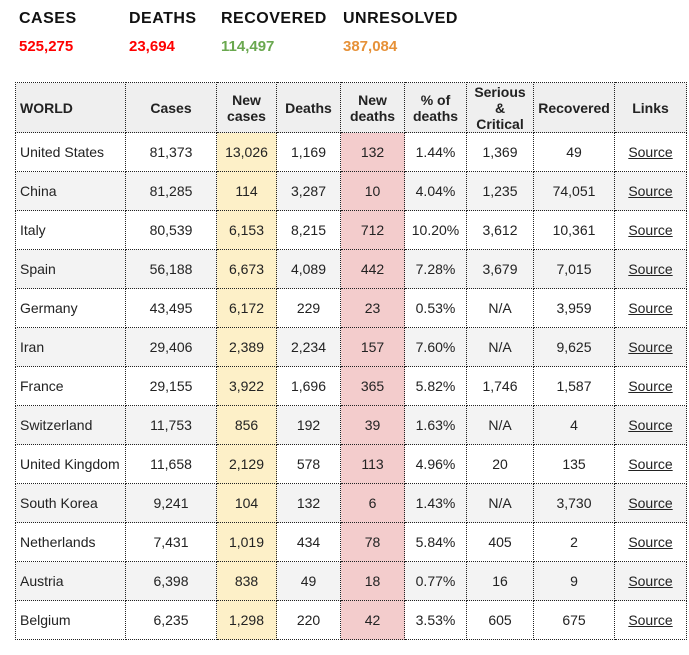 The image size is (689, 655). What do you see at coordinates (70, 152) in the screenshot?
I see `cell-country: United States` at bounding box center [70, 152].